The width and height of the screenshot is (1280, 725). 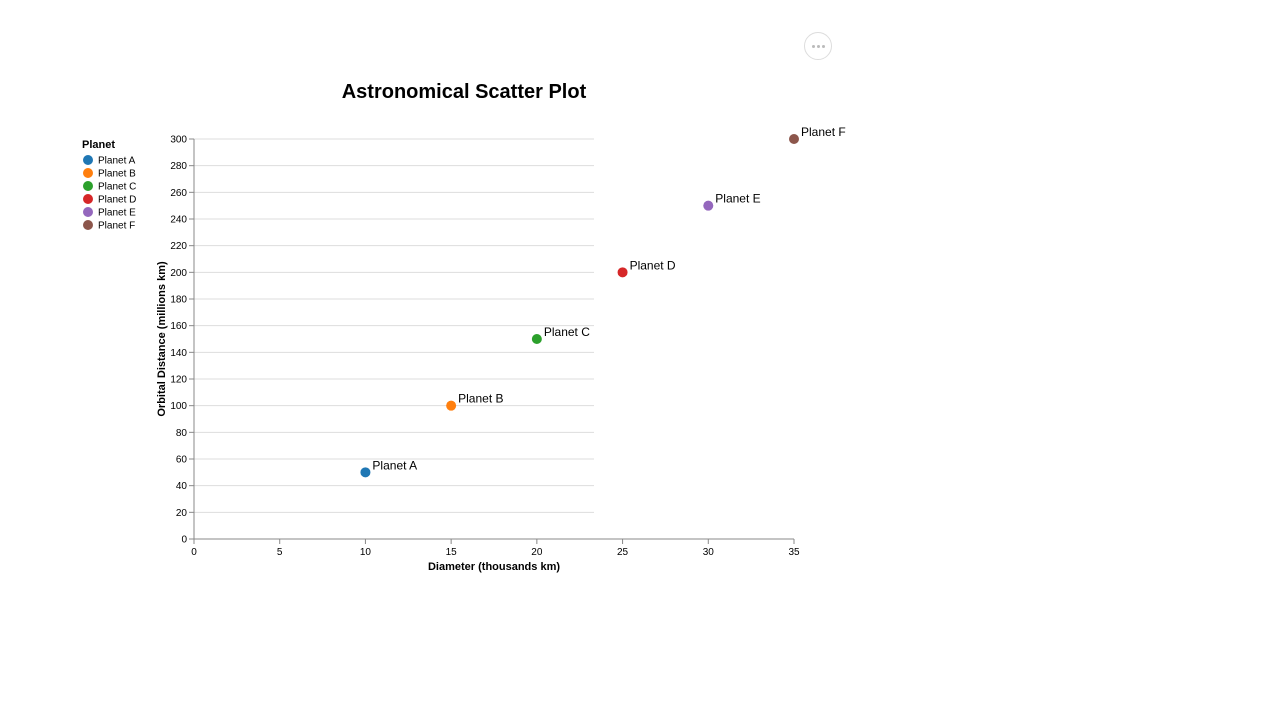 I want to click on legend-entry-label: Planet E, so click(x=117, y=213).